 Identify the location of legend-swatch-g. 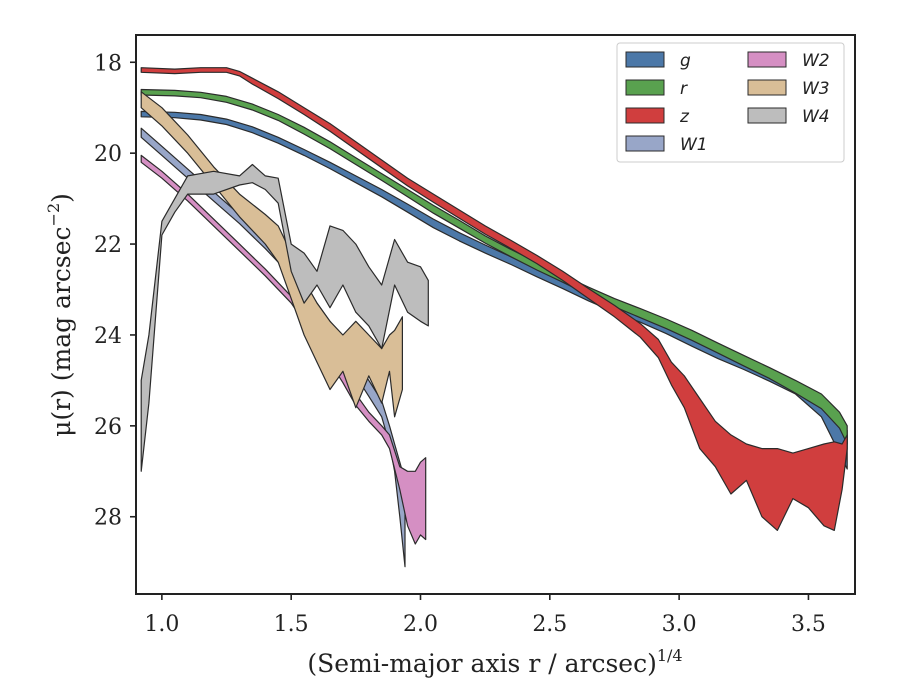
(645, 59).